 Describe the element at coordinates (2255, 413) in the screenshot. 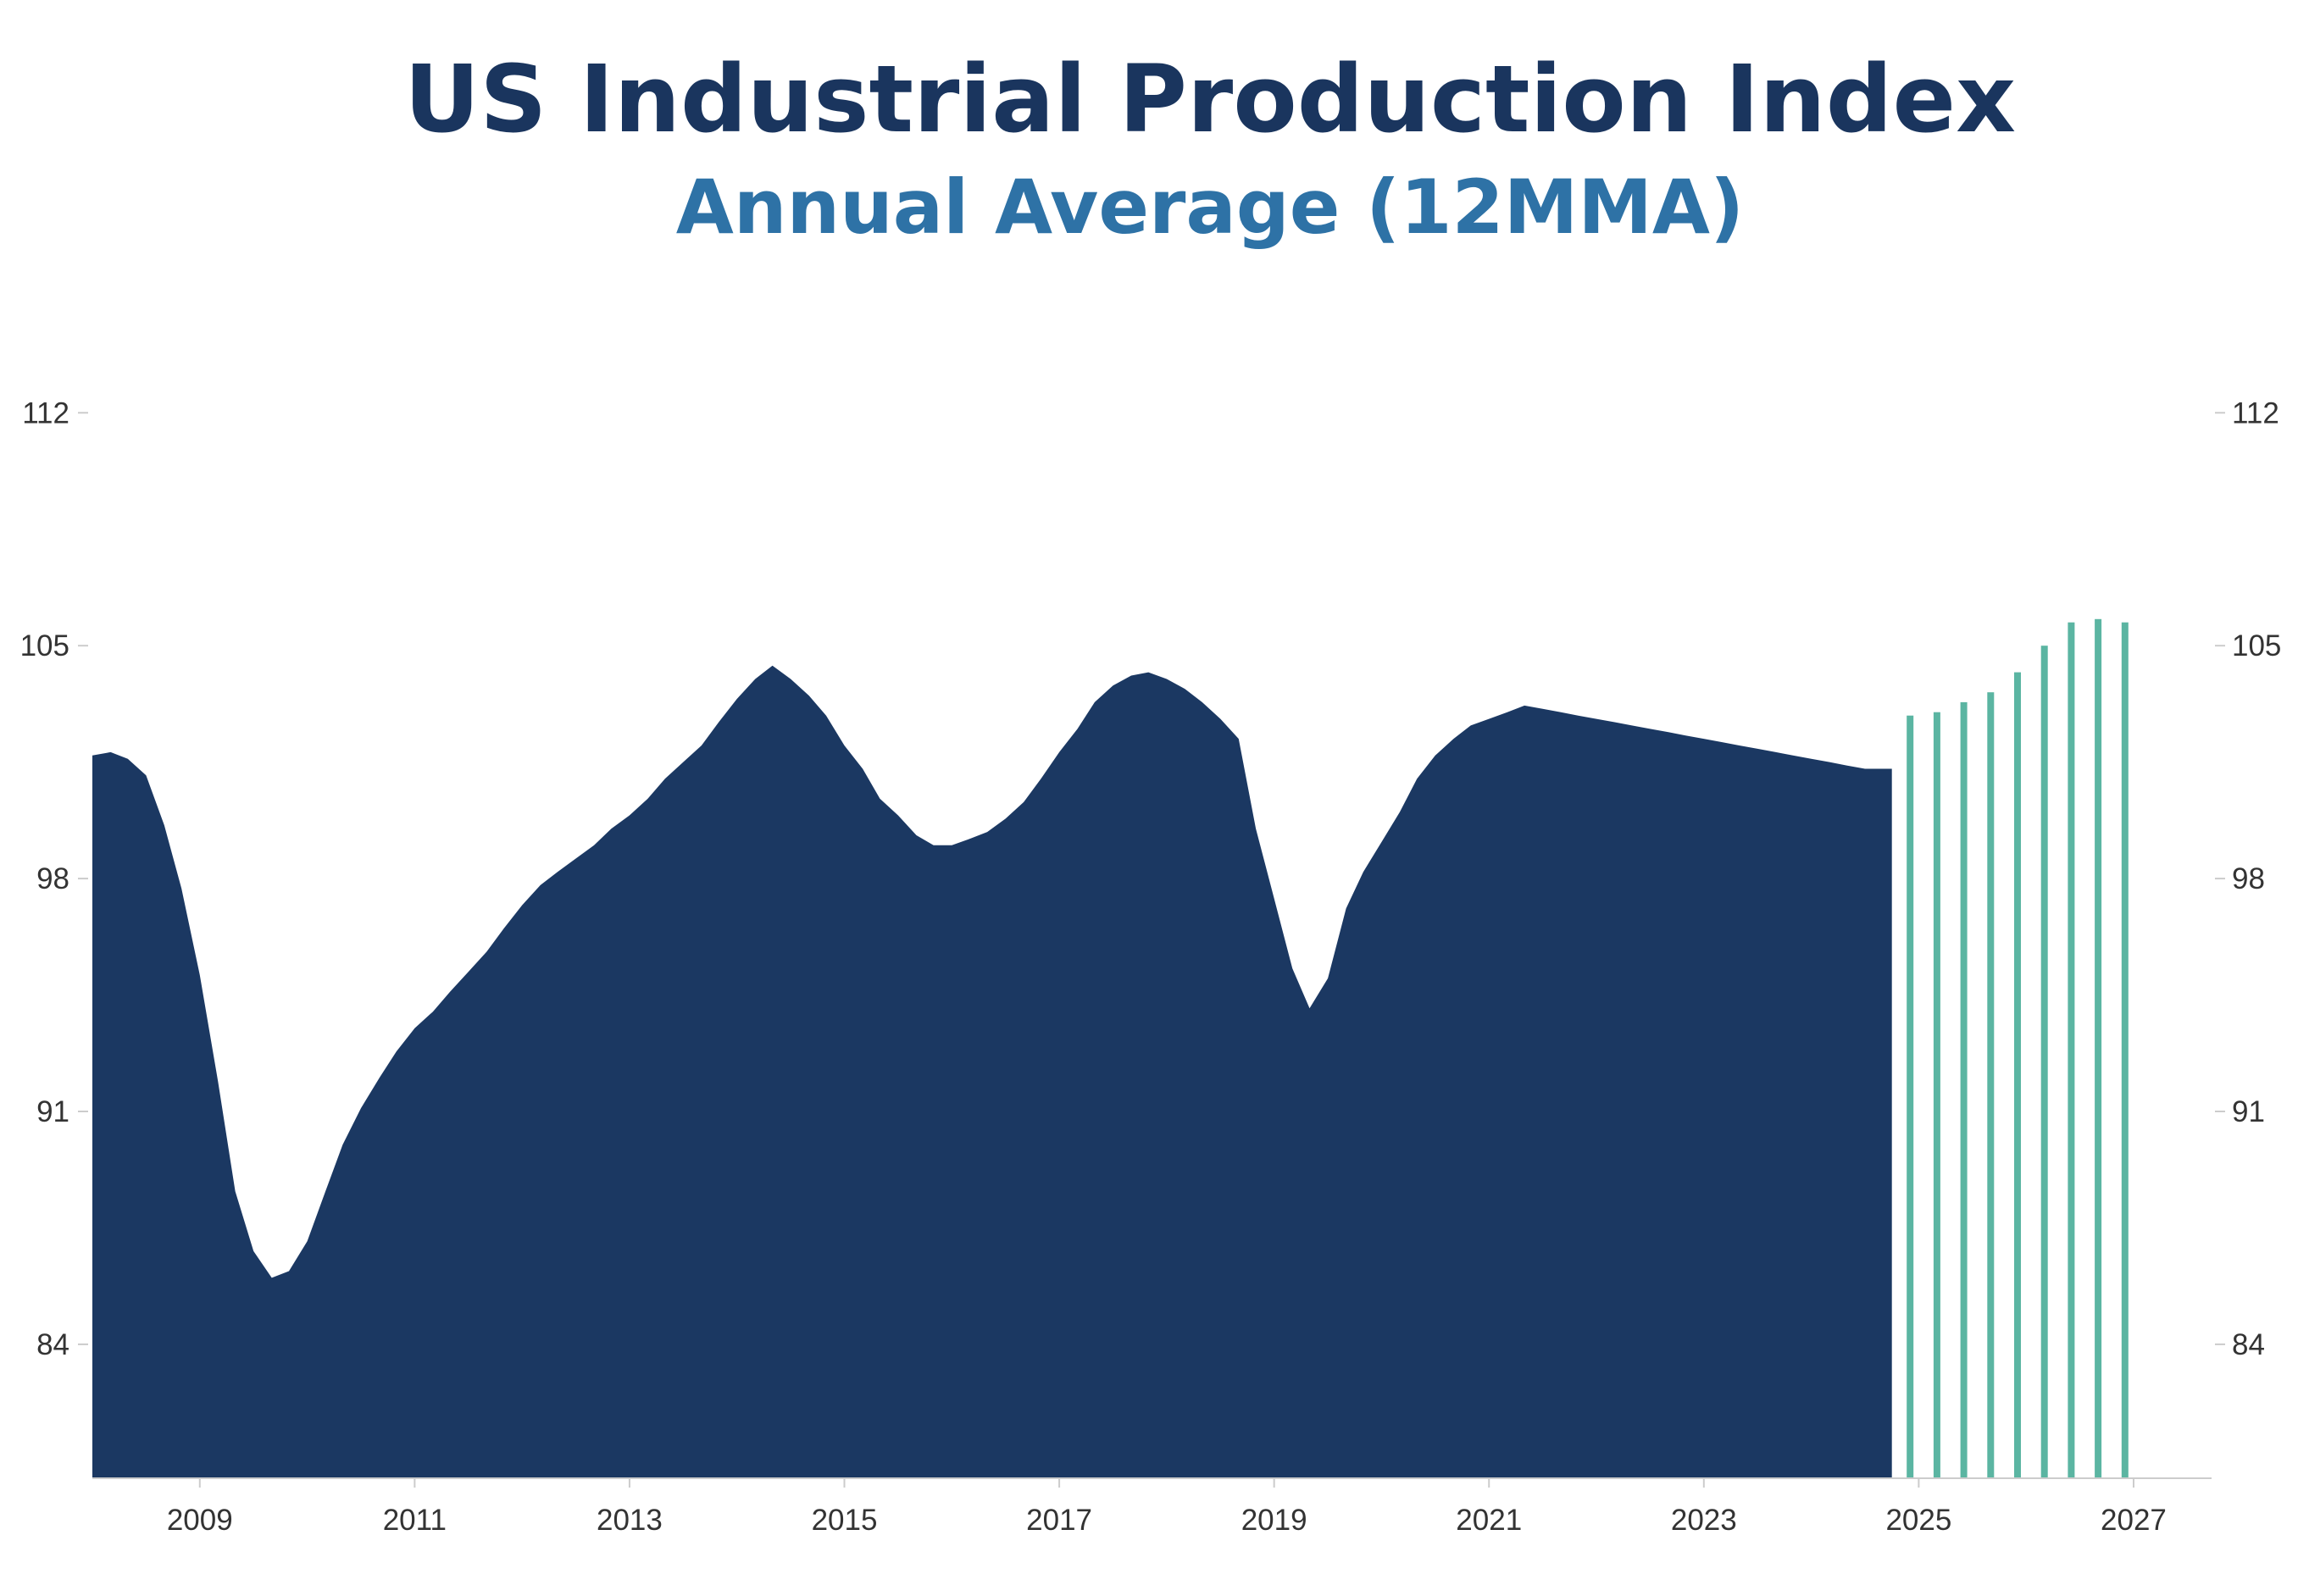

I see `y-tick-label-right: 112` at that location.